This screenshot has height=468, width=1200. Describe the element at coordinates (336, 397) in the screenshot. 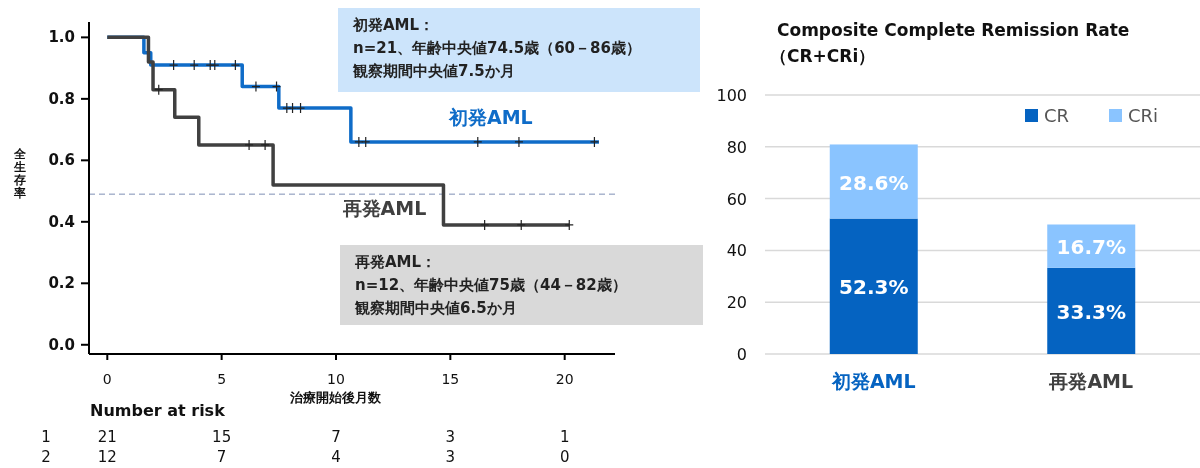

I see `x-axis-title: 治療開始後月数` at that location.